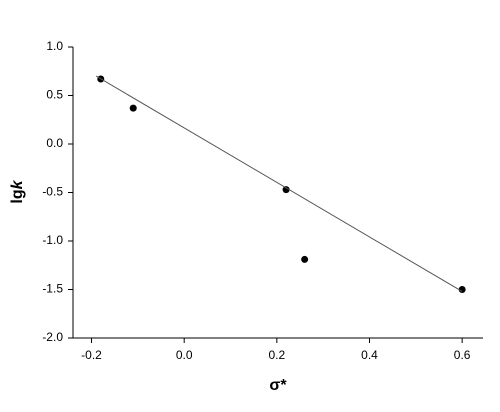 The height and width of the screenshot is (412, 500). Describe the element at coordinates (52, 289) in the screenshot. I see `y-tick-label: -1.5` at that location.